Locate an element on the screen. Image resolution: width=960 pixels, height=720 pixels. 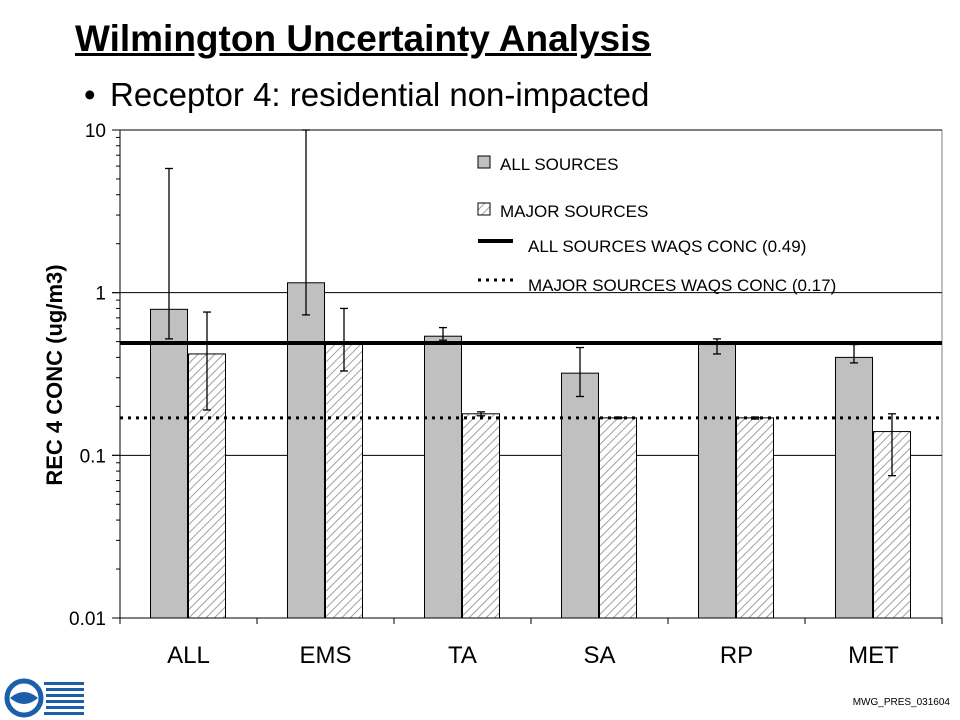
x-tick-label: ALL is located at coordinates (188, 655).